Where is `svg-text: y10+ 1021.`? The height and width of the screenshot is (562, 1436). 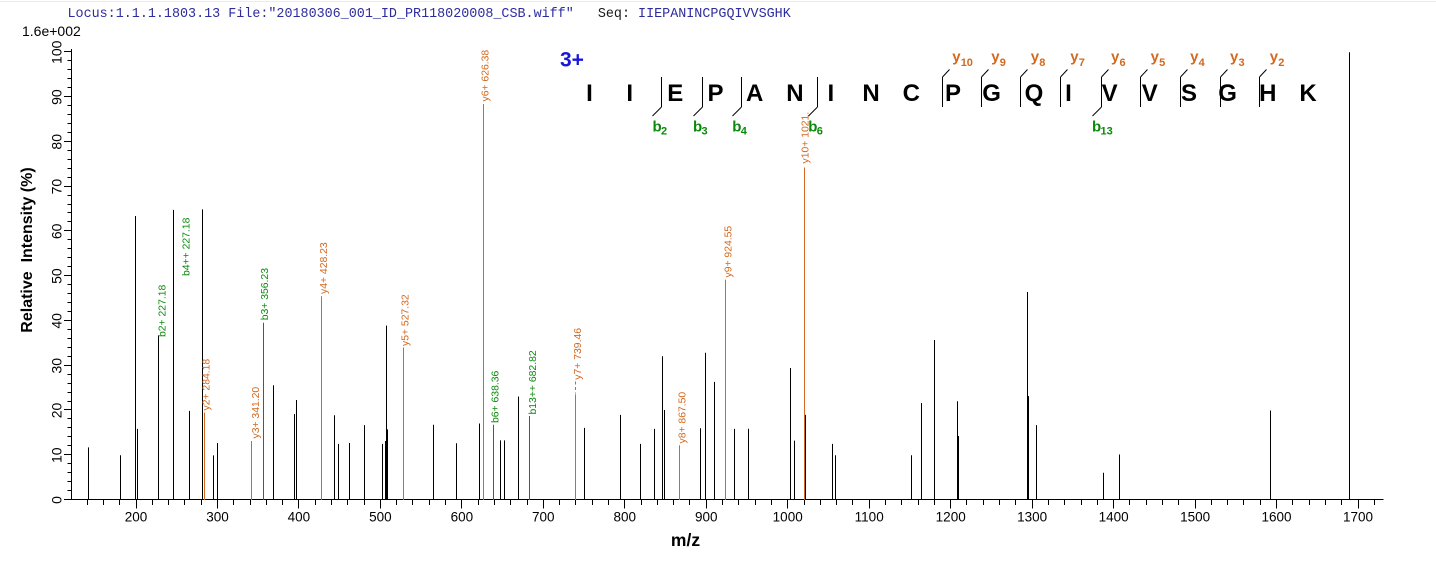
svg-text: y10+ 1021. is located at coordinates (806, 138).